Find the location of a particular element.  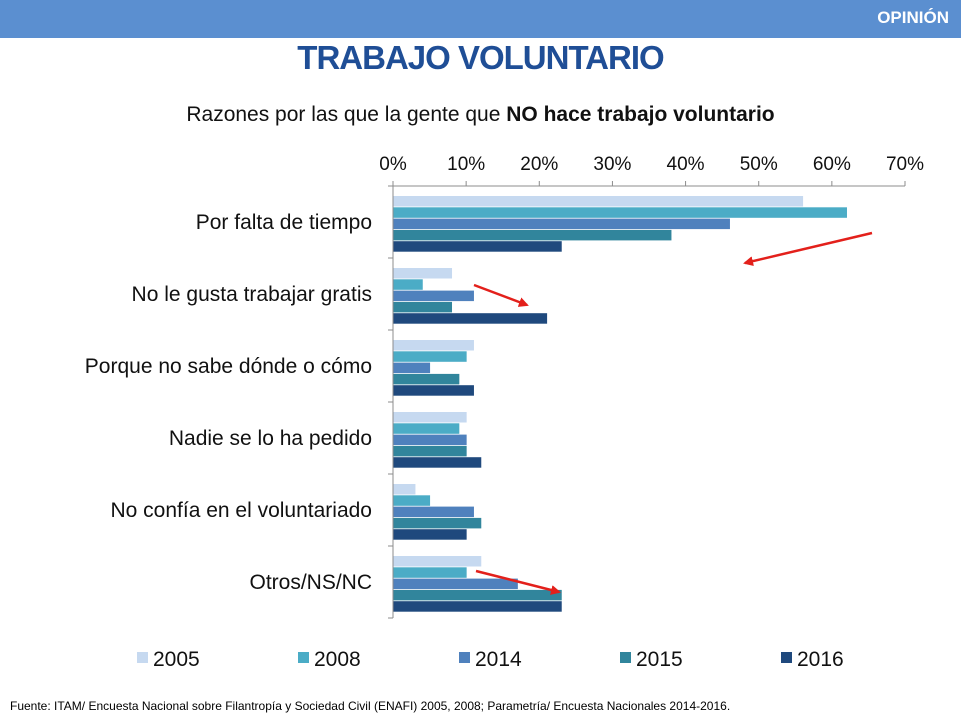

category-label: Por falta de tiempo is located at coordinates (284, 222).